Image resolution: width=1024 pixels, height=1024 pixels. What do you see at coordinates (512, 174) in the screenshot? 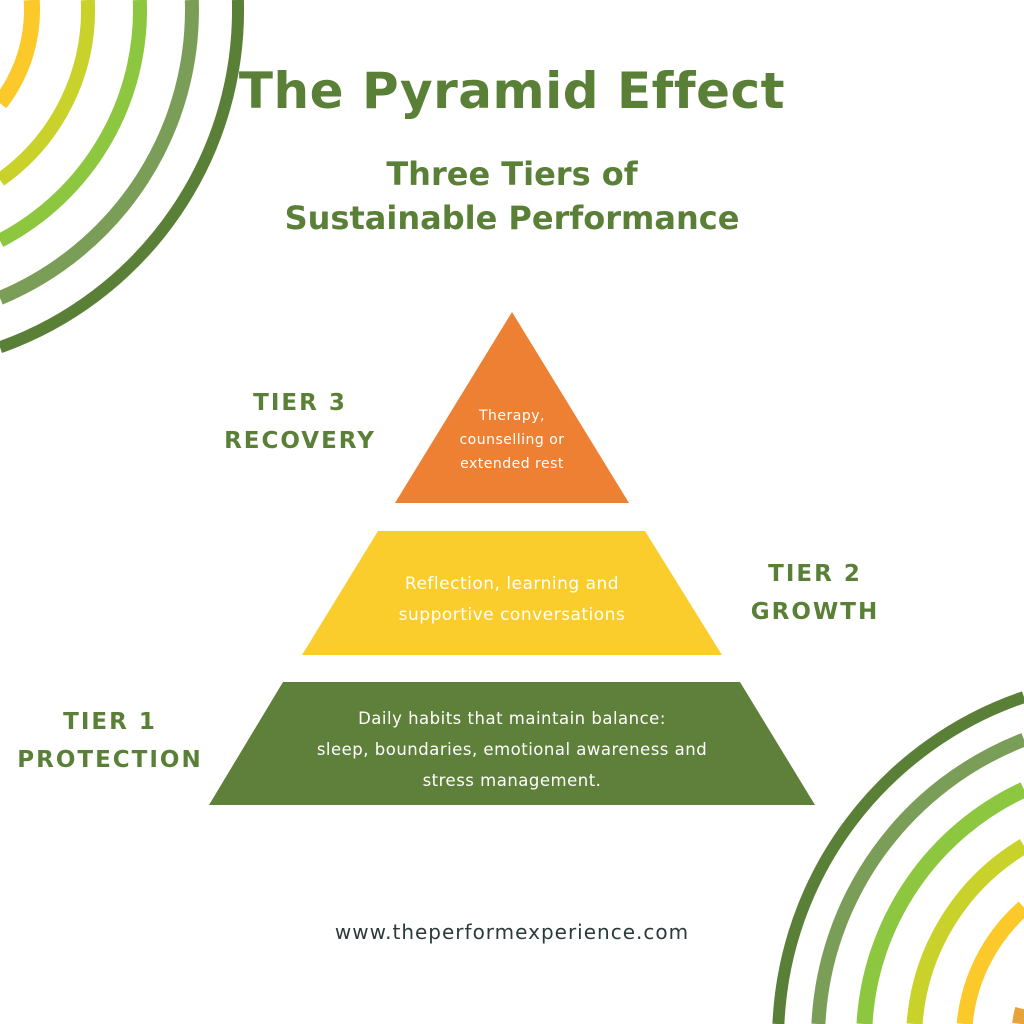
I see `subtitle-line: Three Tiers of` at bounding box center [512, 174].